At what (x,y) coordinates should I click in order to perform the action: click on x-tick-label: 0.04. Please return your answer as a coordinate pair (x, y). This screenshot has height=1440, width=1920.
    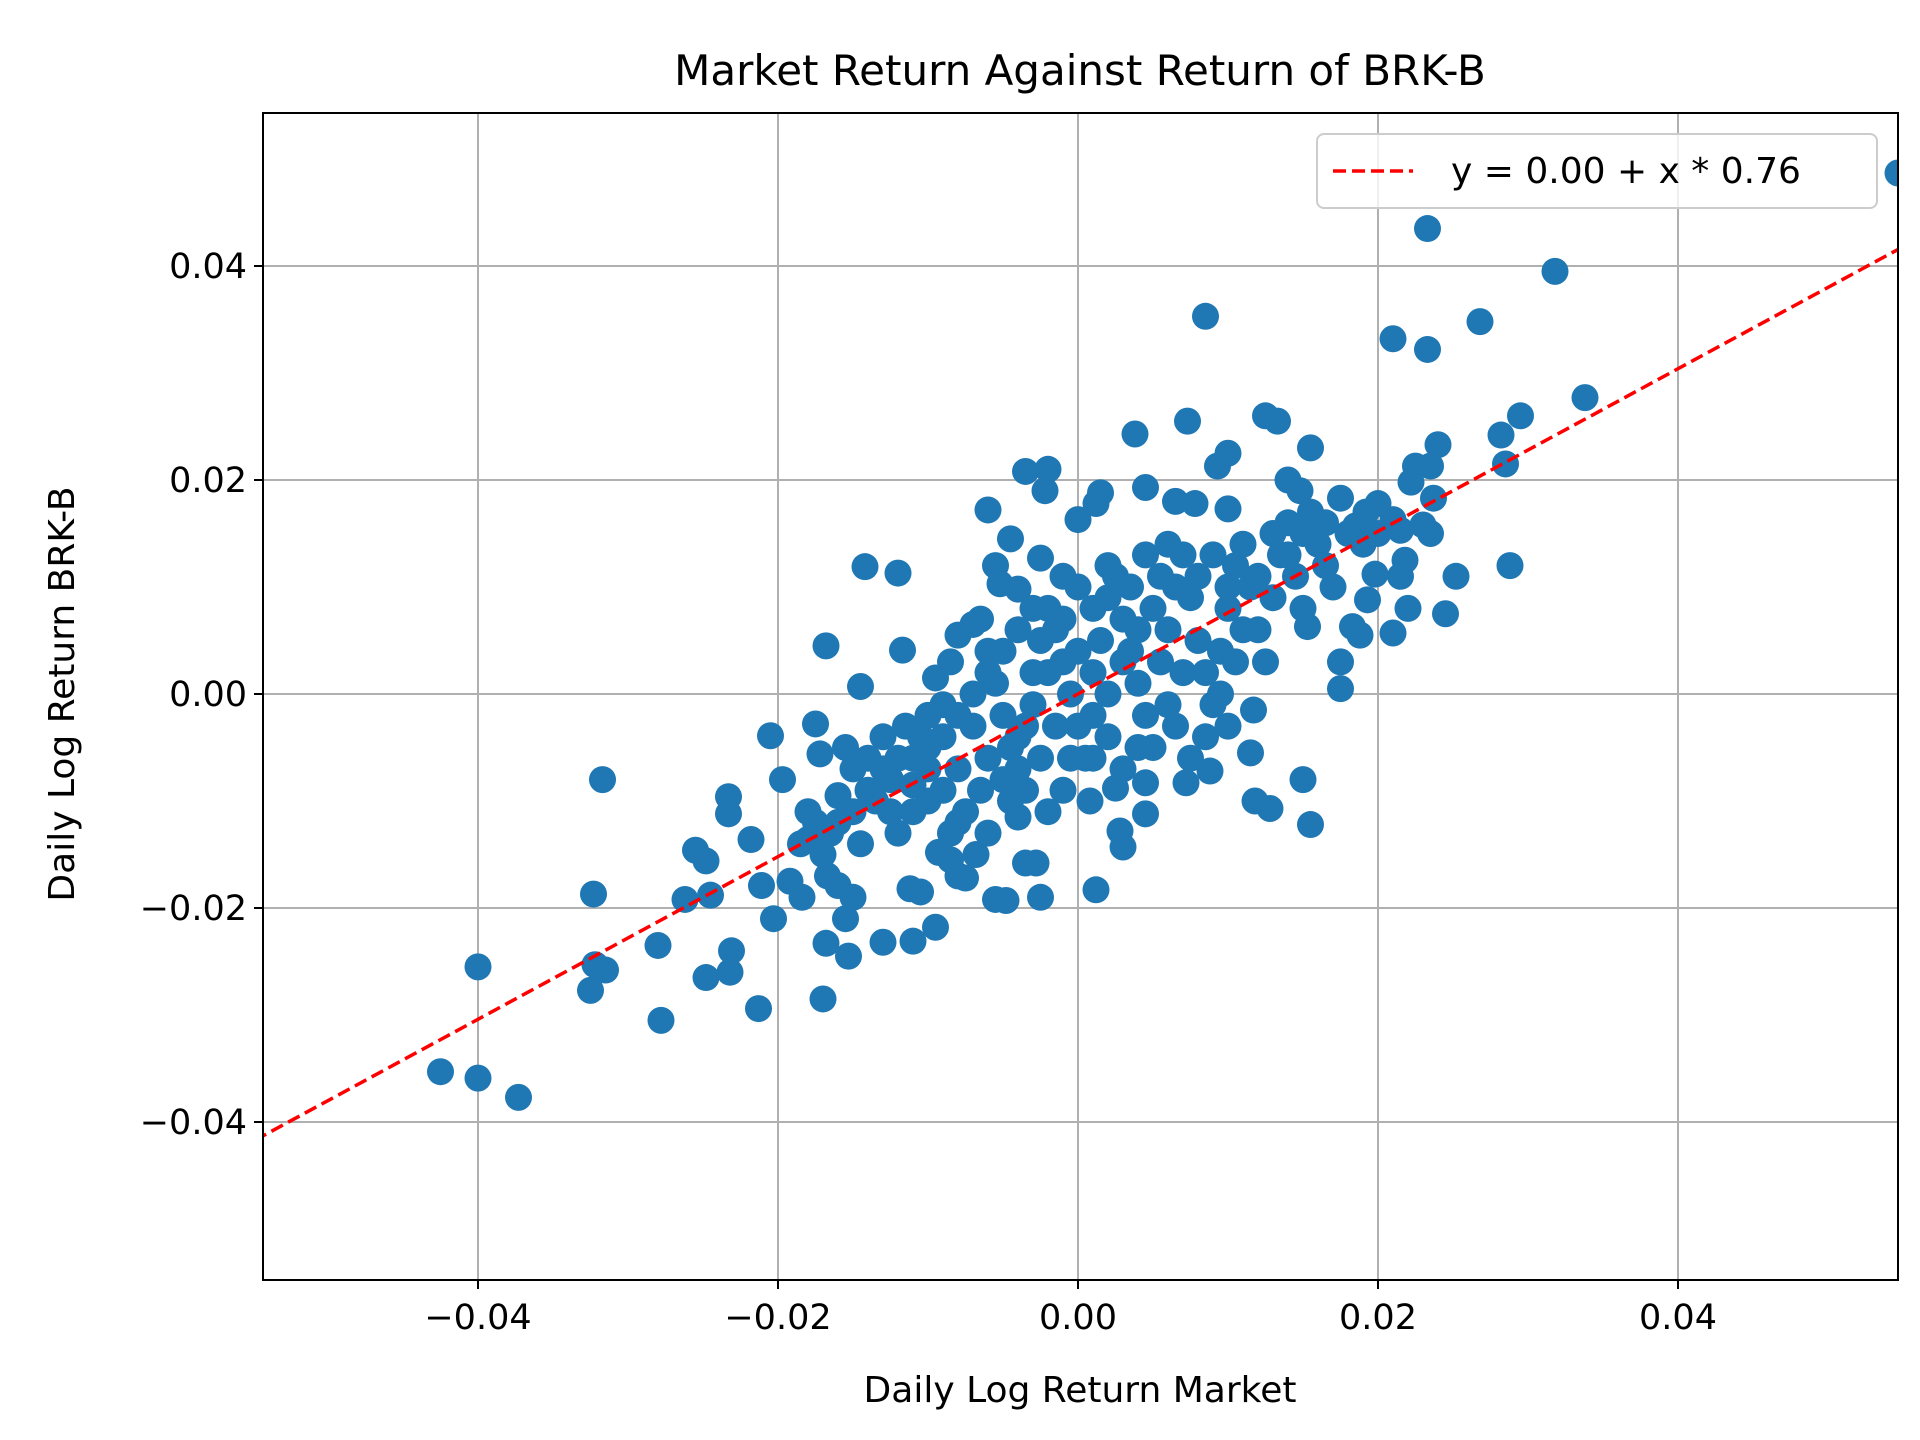
    Looking at the image, I should click on (1678, 1318).